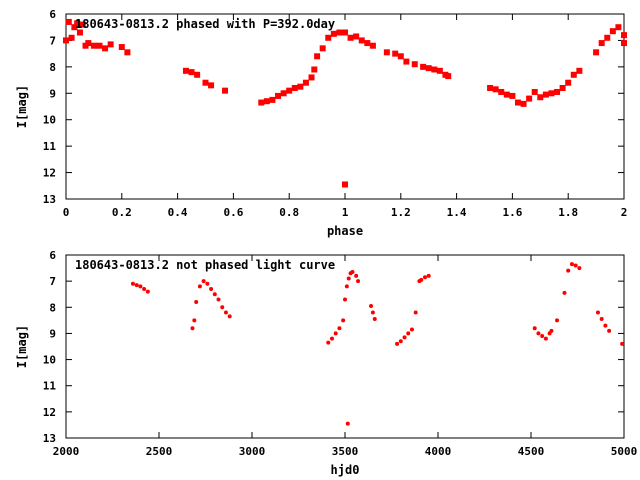 Image resolution: width=640 pixels, height=480 pixels. What do you see at coordinates (66, 451) in the screenshot?
I see `chart2-xtick-label: 2000` at bounding box center [66, 451].